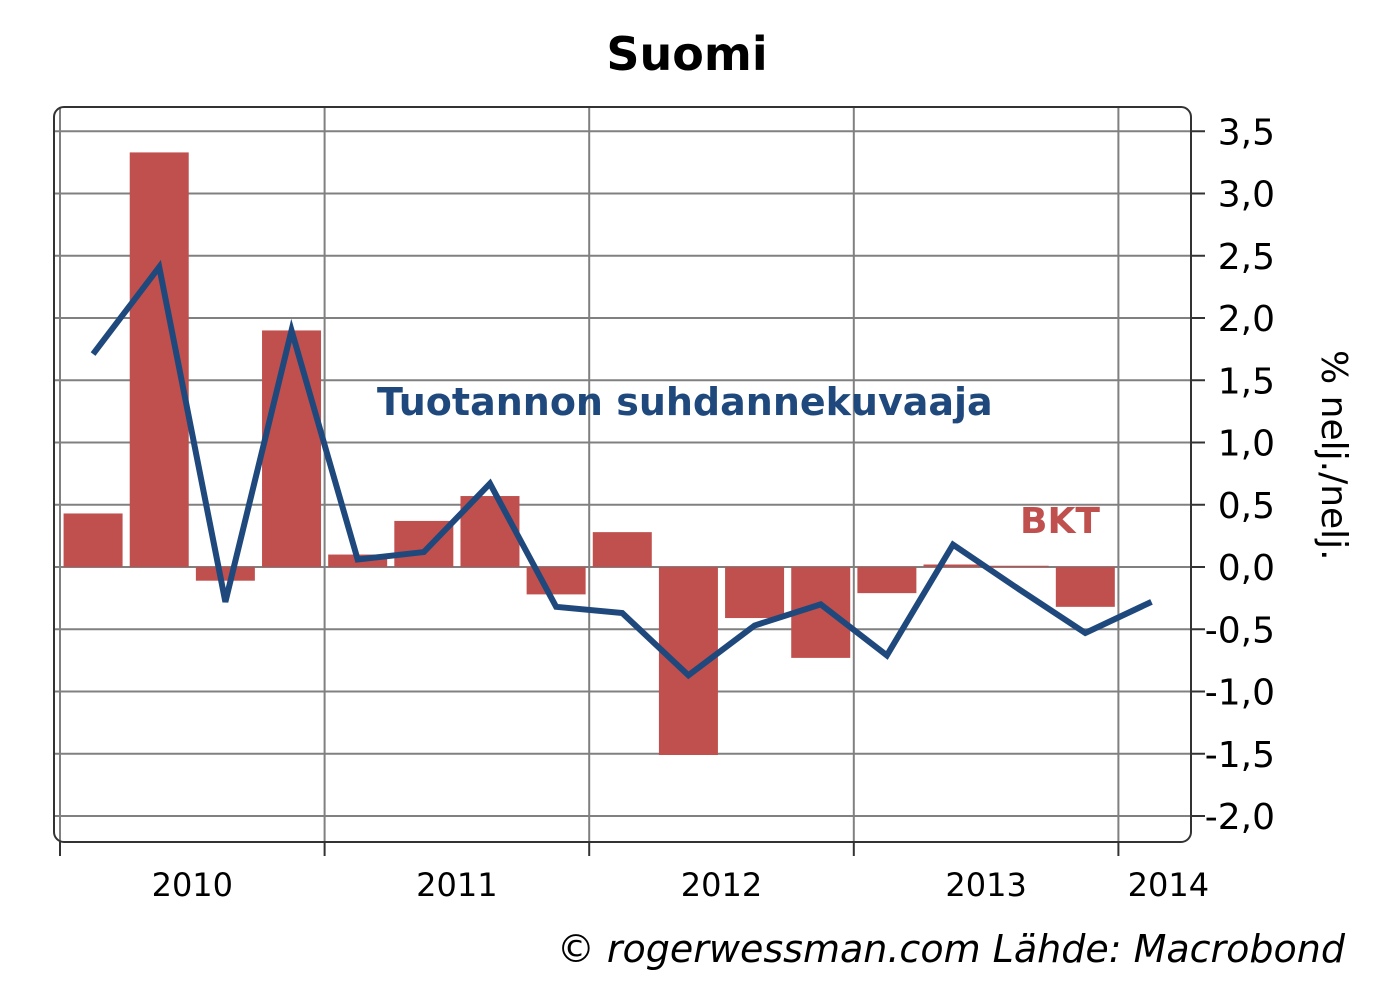 The image size is (1375, 1000). What do you see at coordinates (1333, 455) in the screenshot?
I see `y-axis-label: % nelj./nelj.` at bounding box center [1333, 455].